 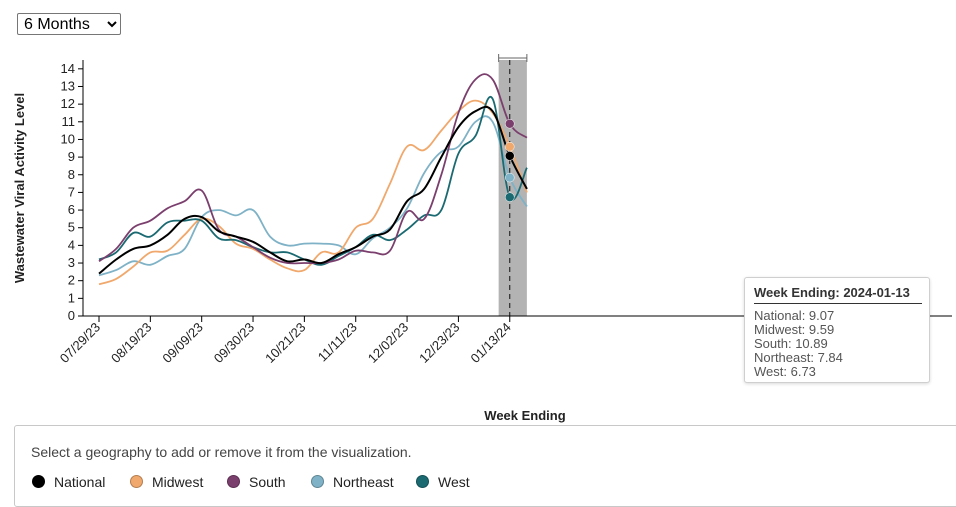 I want to click on data-point-national, so click(x=510, y=156).